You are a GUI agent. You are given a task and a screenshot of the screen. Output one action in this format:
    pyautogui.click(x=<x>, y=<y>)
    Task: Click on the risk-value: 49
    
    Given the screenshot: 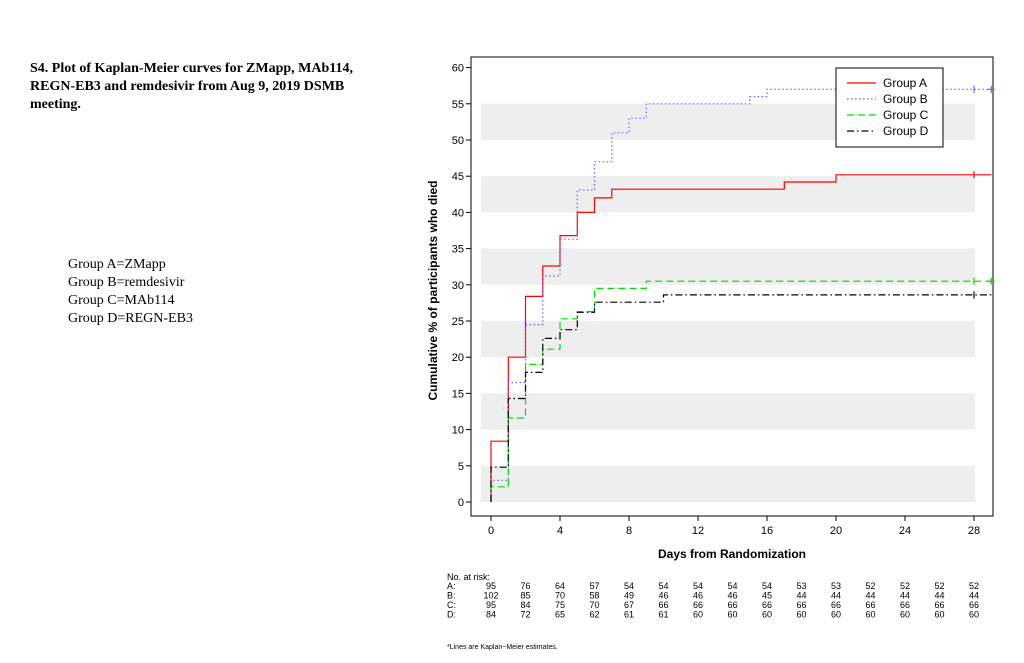 What is the action you would take?
    pyautogui.click(x=629, y=596)
    